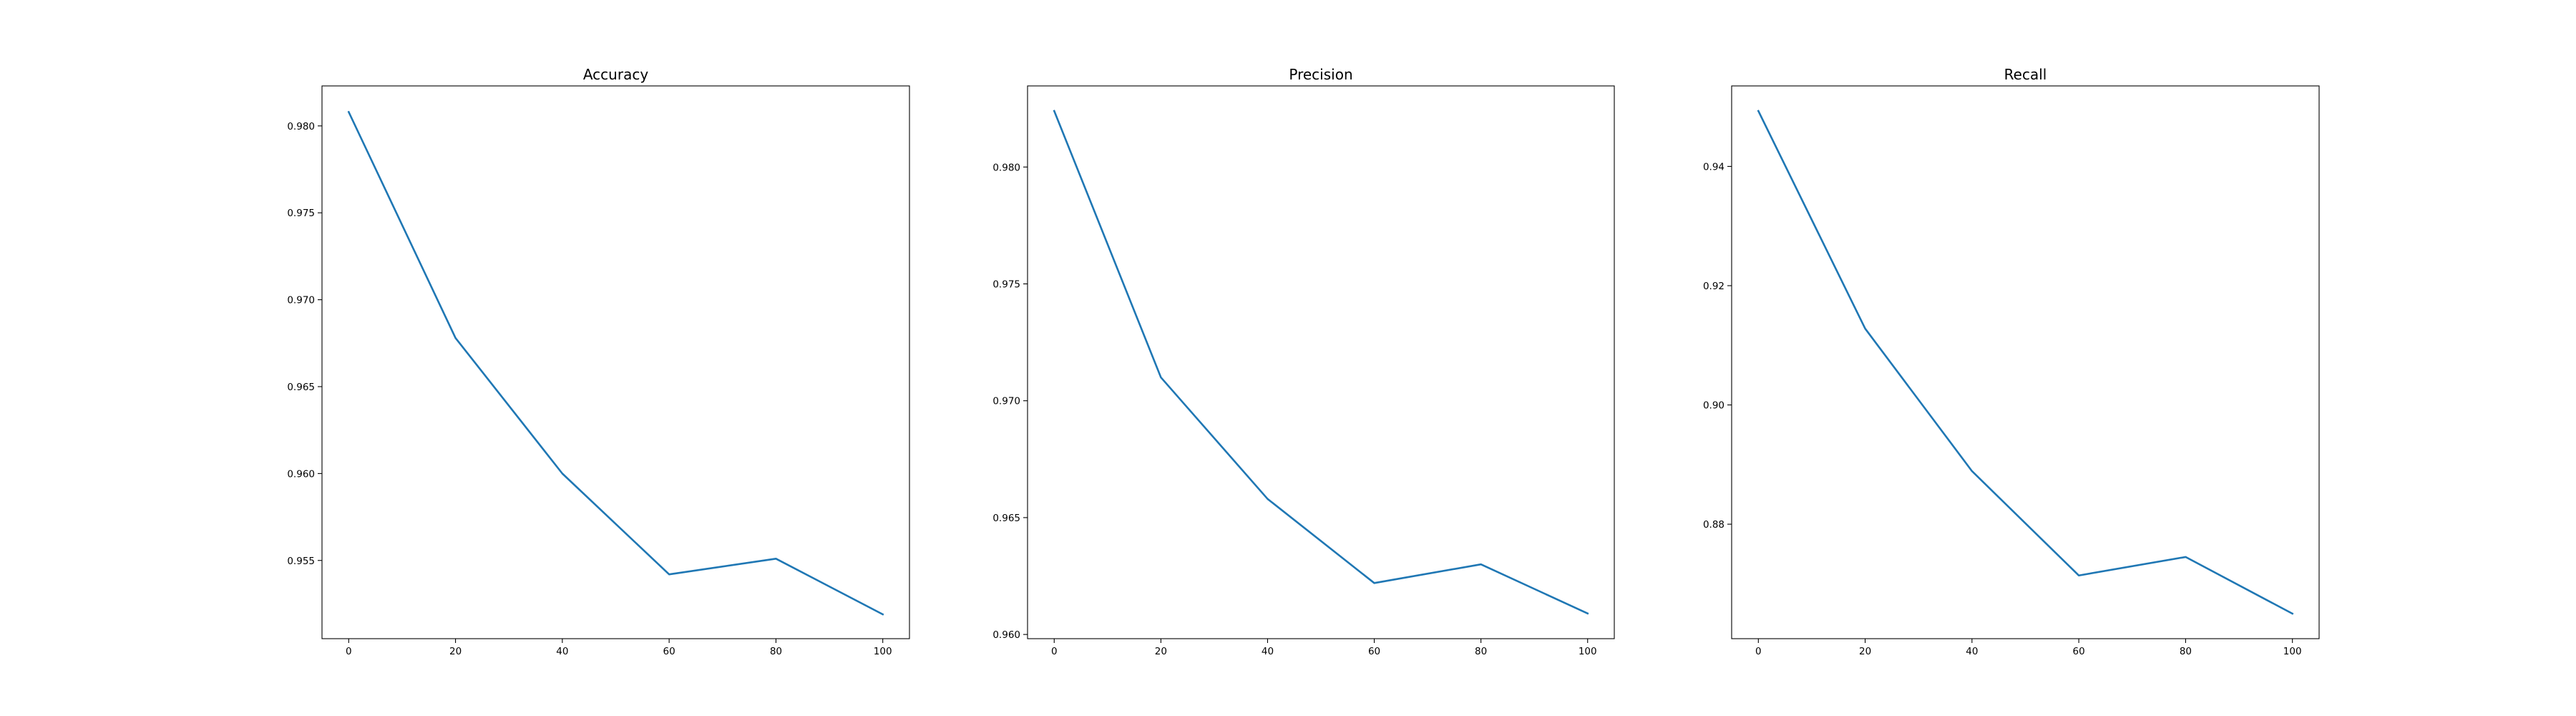  I want to click on recall-y-tick-label: 0.88, so click(1713, 525).